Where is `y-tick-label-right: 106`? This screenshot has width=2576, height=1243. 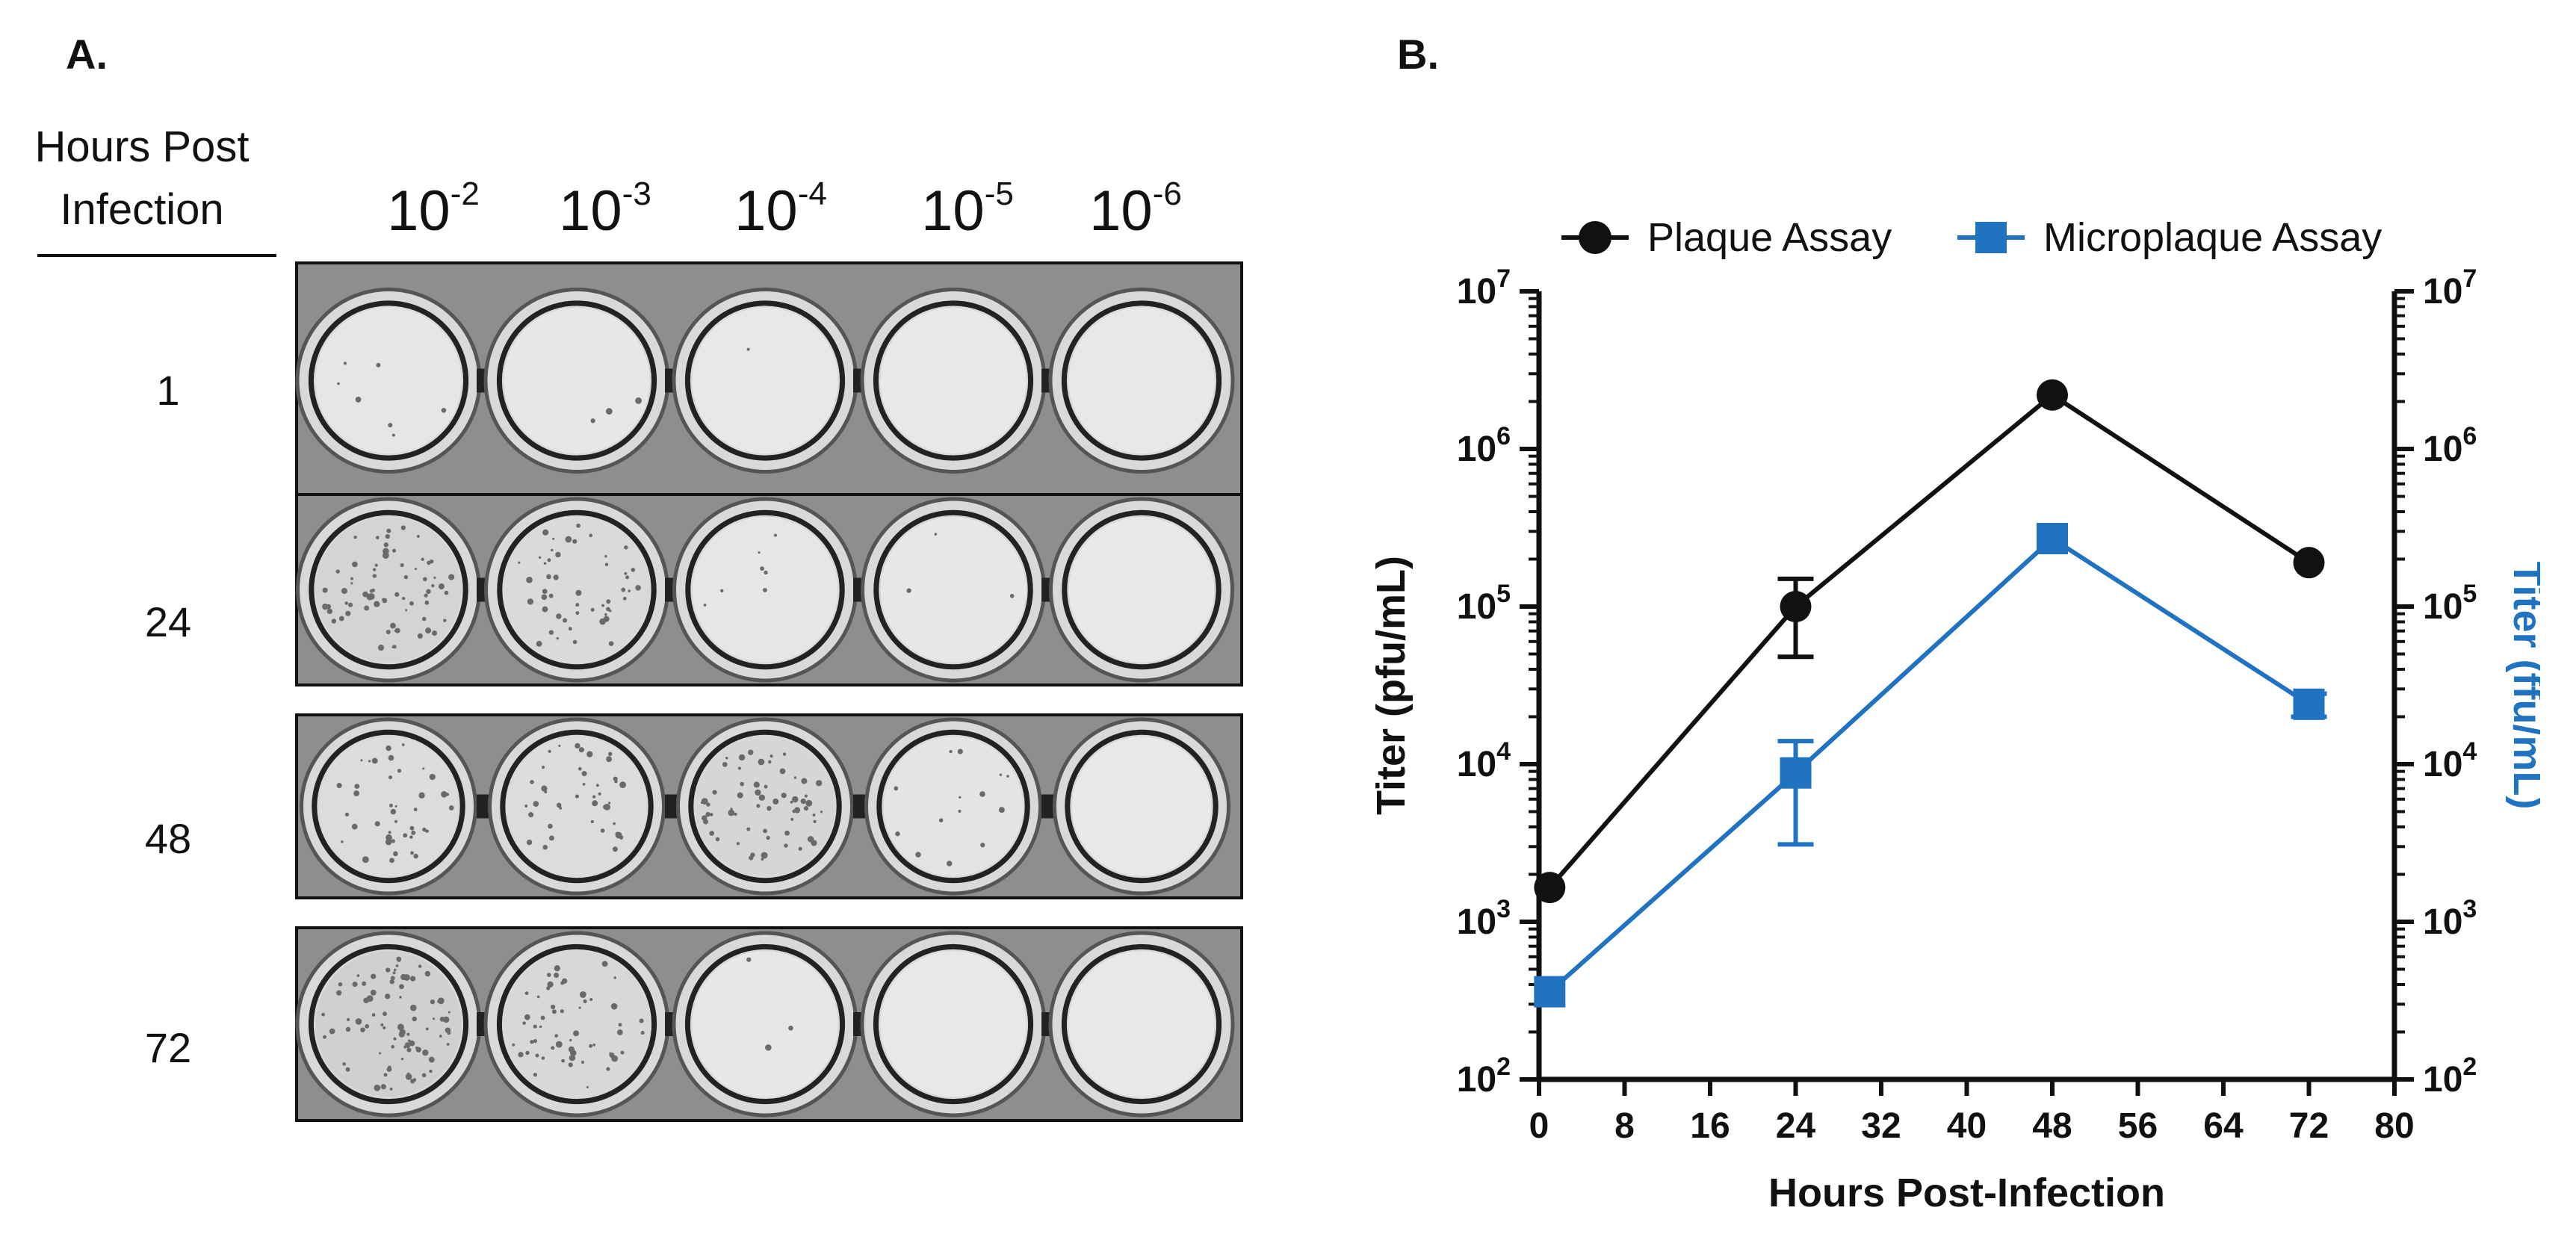 y-tick-label-right: 106 is located at coordinates (2450, 446).